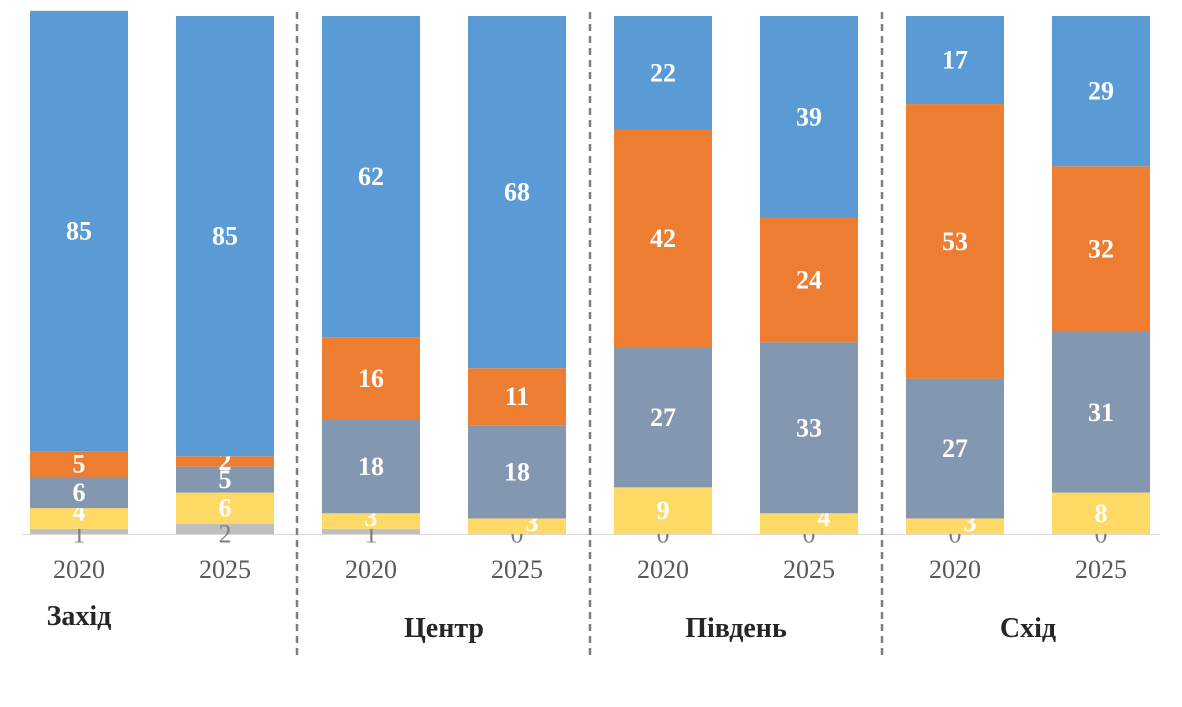  I want to click on data-label: 24, so click(809, 280).